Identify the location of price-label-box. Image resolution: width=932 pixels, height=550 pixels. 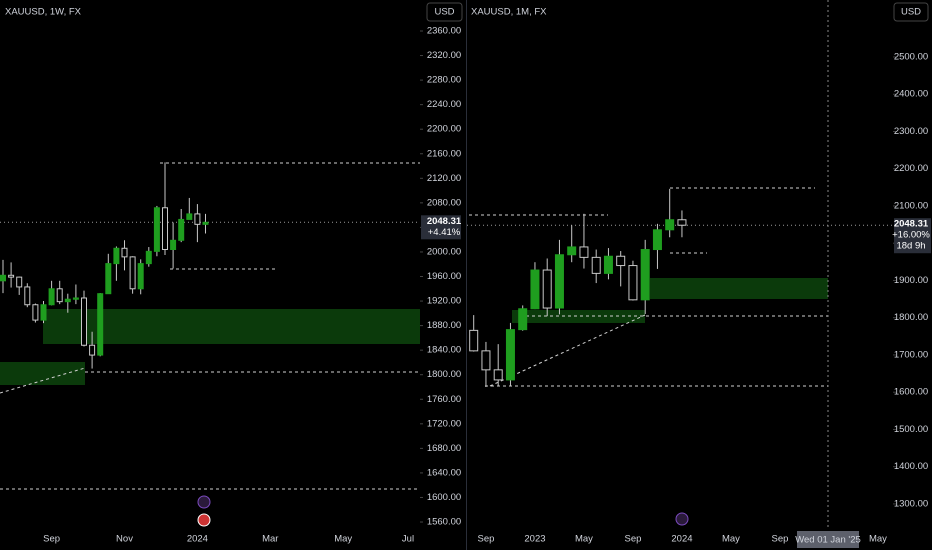
(912, 236).